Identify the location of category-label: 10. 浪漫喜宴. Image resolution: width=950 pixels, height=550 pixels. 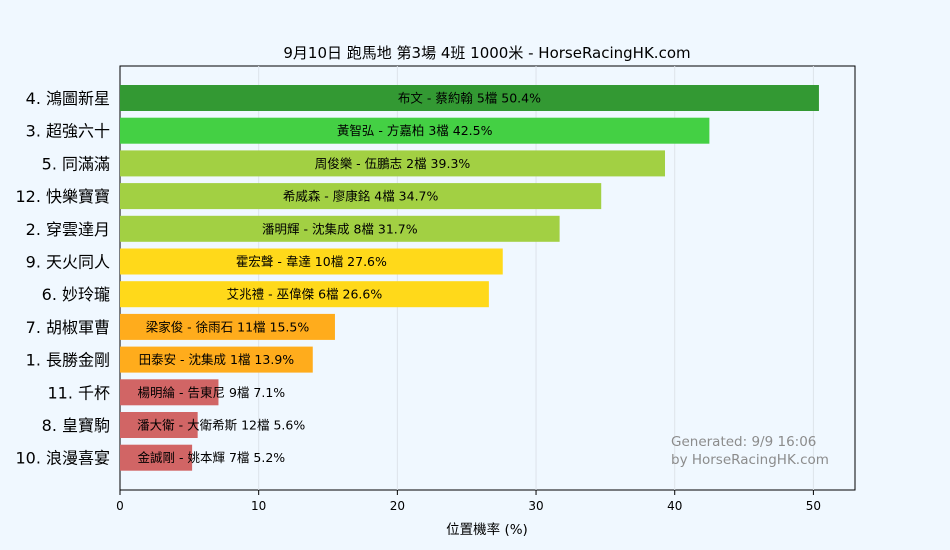
(62, 458).